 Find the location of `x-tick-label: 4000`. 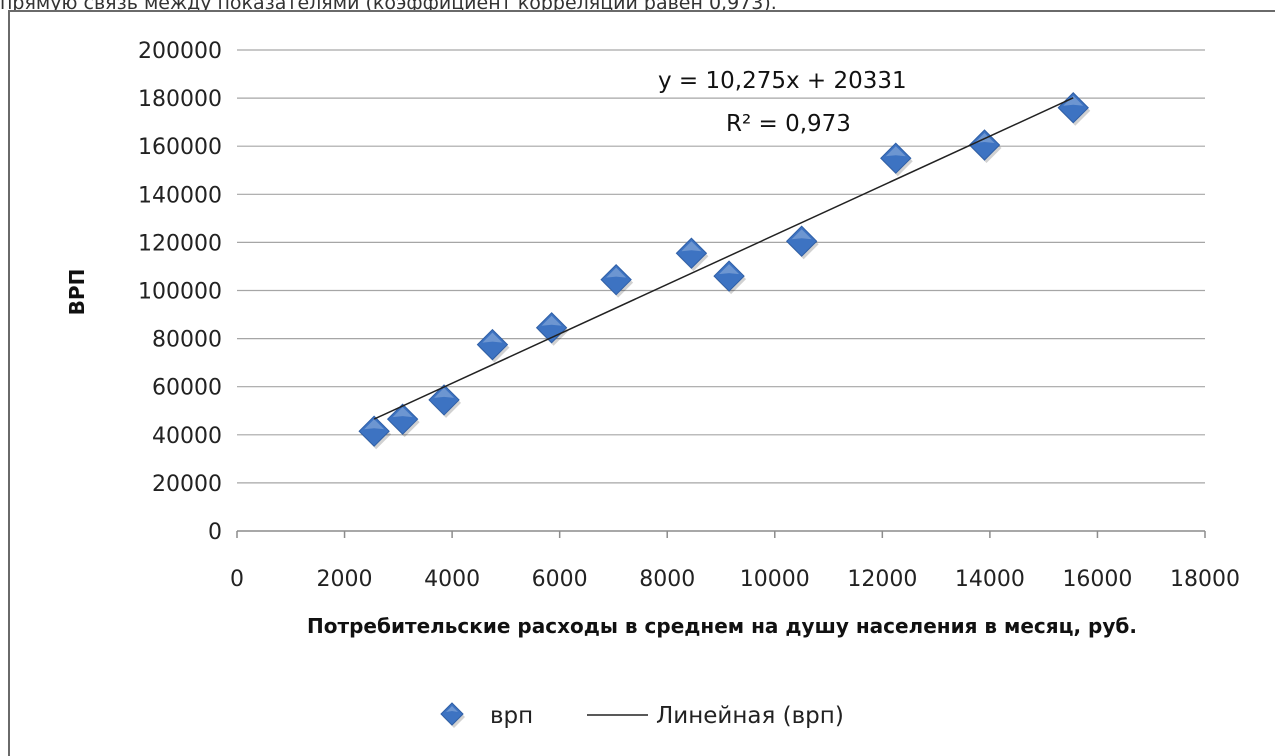

x-tick-label: 4000 is located at coordinates (452, 579).